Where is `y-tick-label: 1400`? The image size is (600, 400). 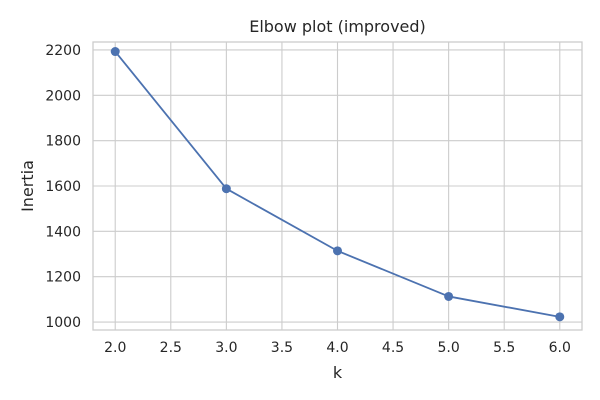 y-tick-label: 1400 is located at coordinates (63, 232).